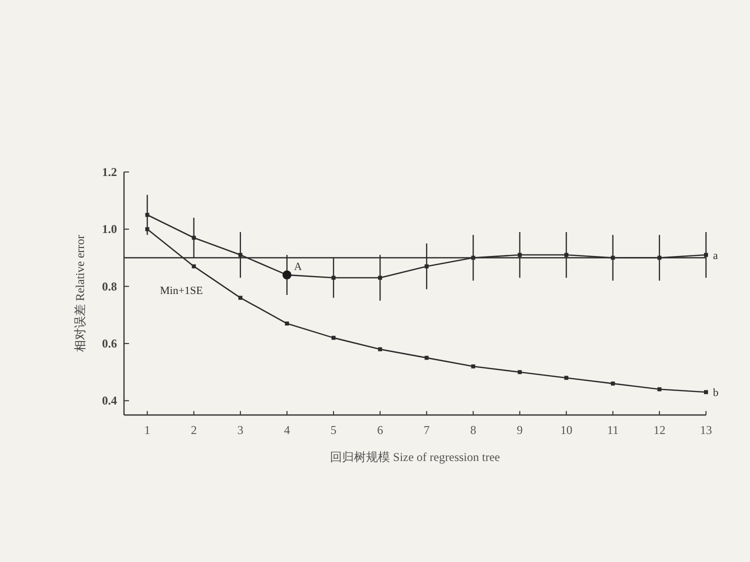 This screenshot has height=562, width=750. What do you see at coordinates (519, 430) in the screenshot?
I see `x-tick-label: 9` at bounding box center [519, 430].